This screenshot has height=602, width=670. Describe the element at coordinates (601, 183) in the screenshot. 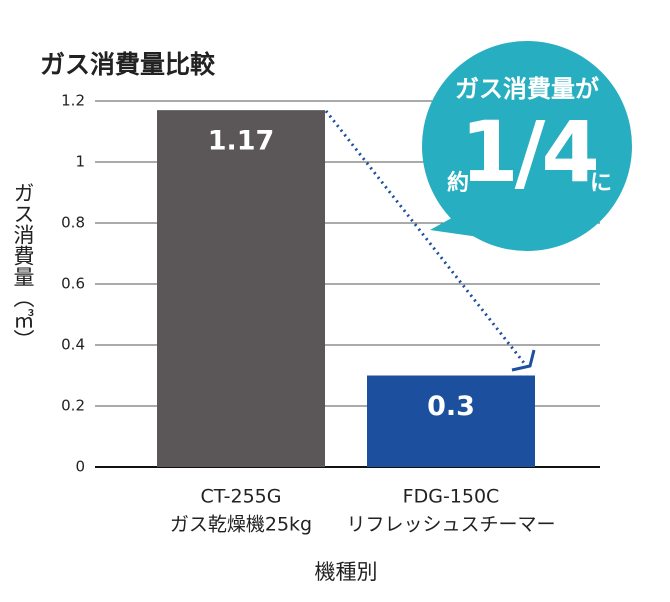

I see `callout-suffix: に` at that location.